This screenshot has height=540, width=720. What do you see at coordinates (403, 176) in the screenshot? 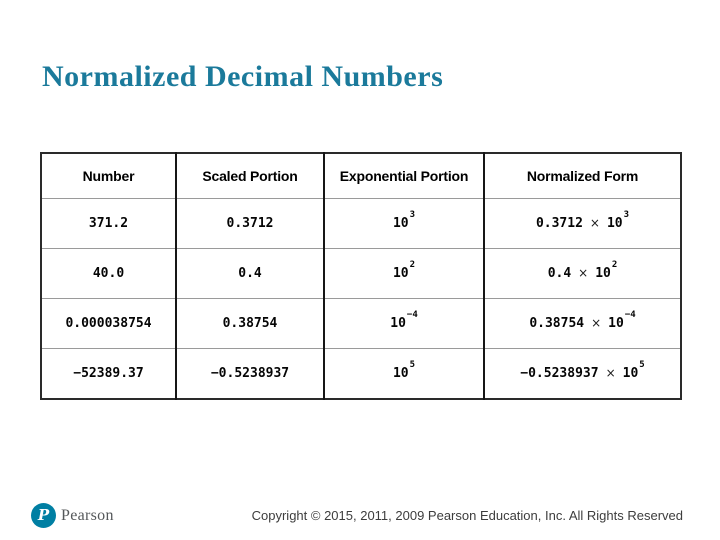
I see `column-header-exponential-portion: Exponential Portion` at bounding box center [403, 176].